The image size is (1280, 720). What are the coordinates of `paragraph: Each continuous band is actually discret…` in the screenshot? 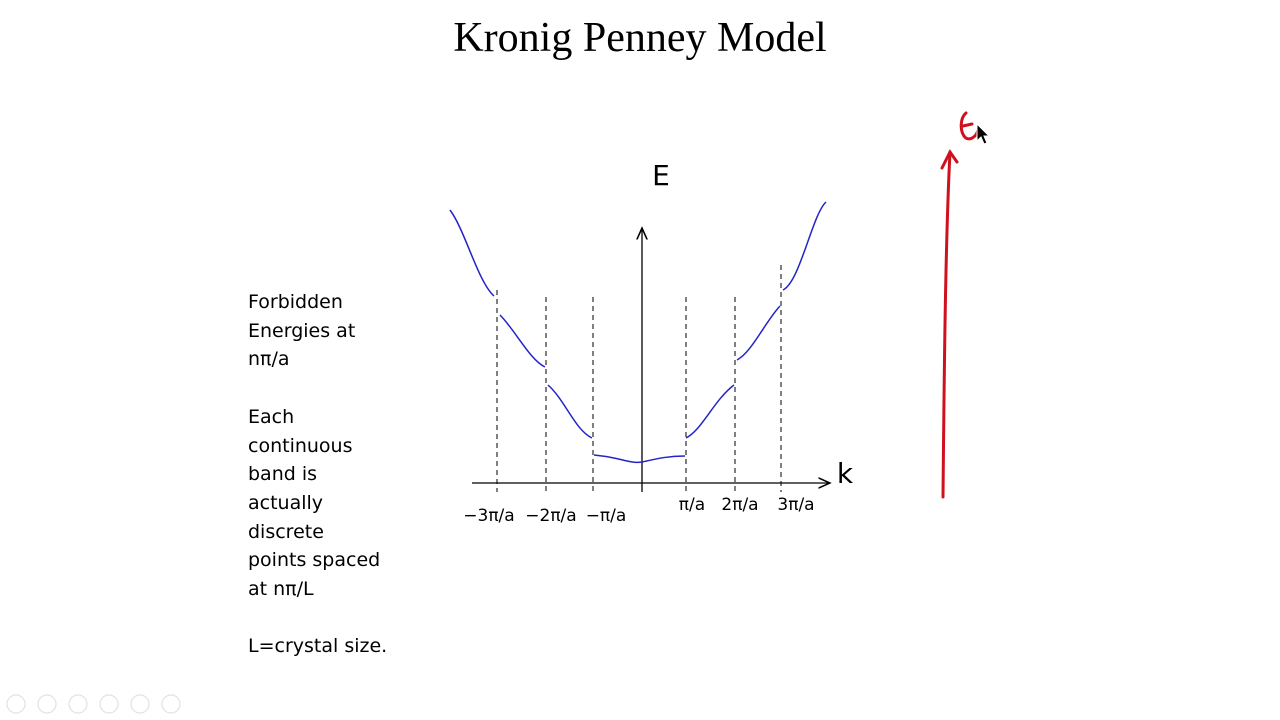 It's located at (317, 503).